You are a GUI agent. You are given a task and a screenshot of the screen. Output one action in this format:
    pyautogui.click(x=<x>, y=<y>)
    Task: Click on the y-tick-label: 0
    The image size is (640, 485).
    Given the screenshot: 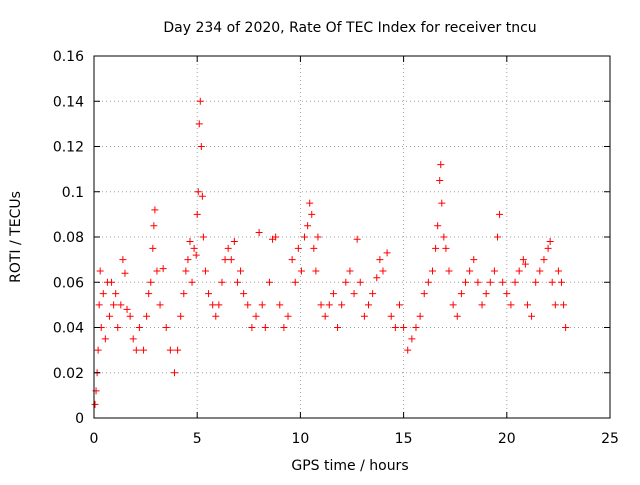 What is the action you would take?
    pyautogui.click(x=79, y=419)
    